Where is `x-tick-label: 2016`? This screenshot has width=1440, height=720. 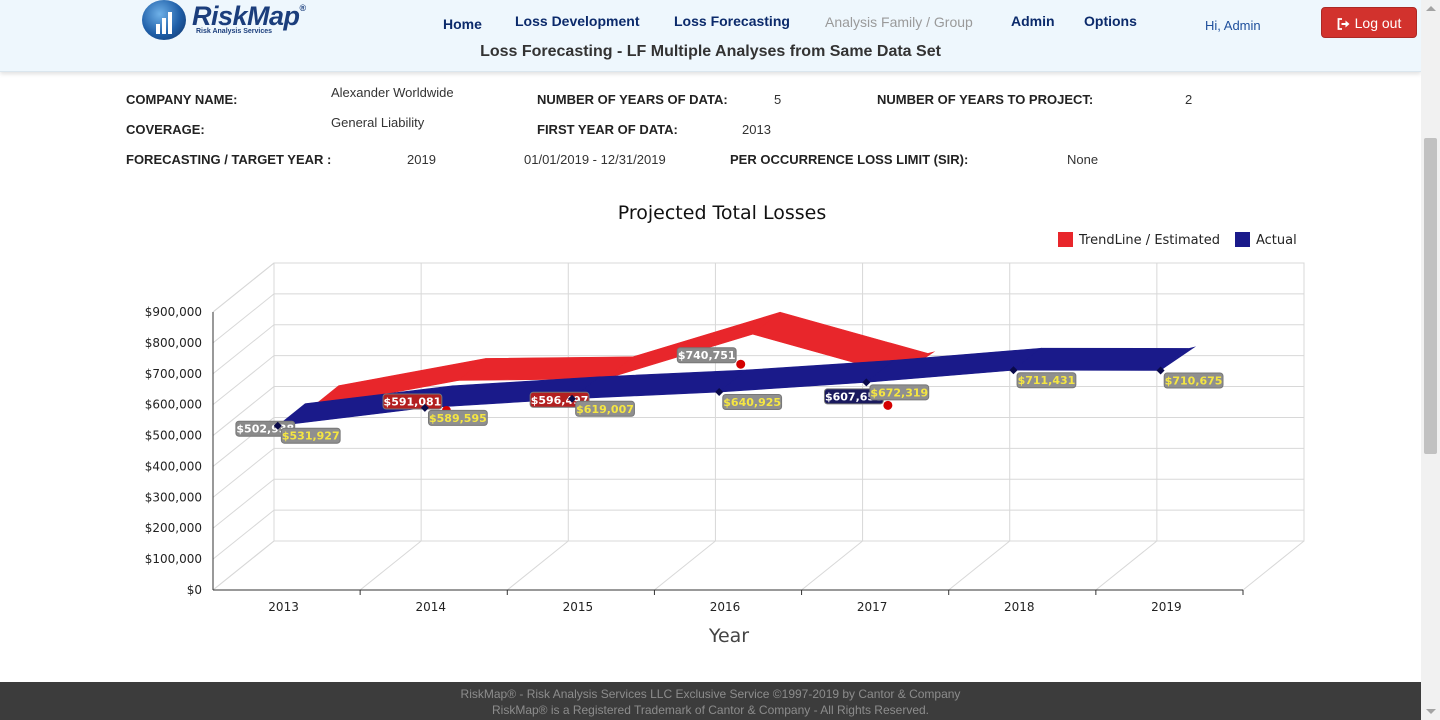 x-tick-label: 2016 is located at coordinates (725, 607).